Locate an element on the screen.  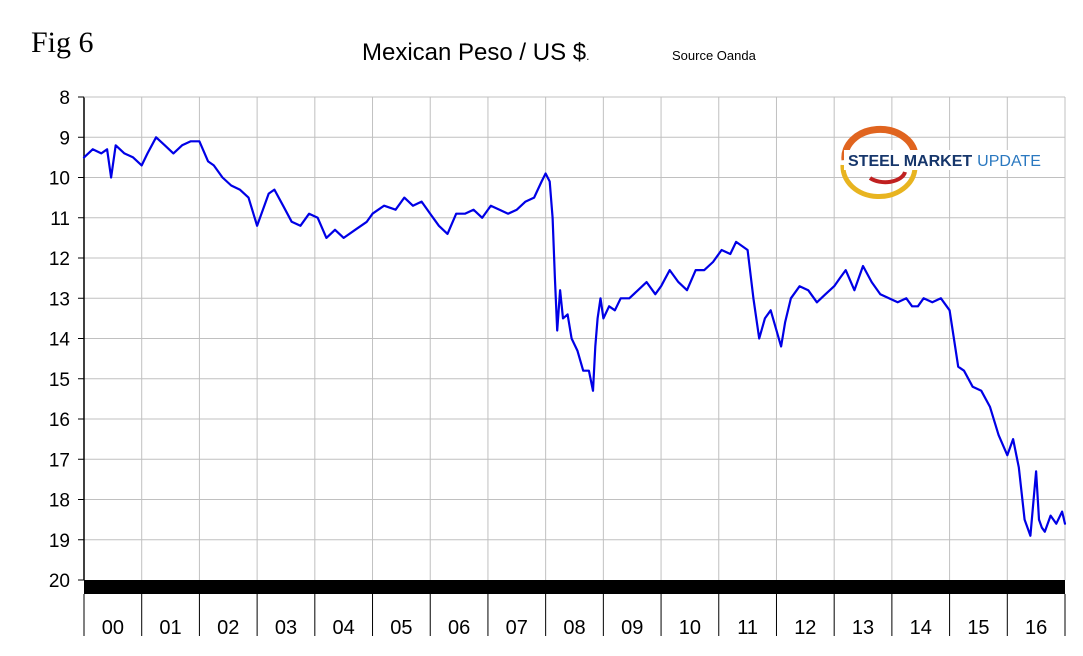
x-tick-label: 09 is located at coordinates (632, 628).